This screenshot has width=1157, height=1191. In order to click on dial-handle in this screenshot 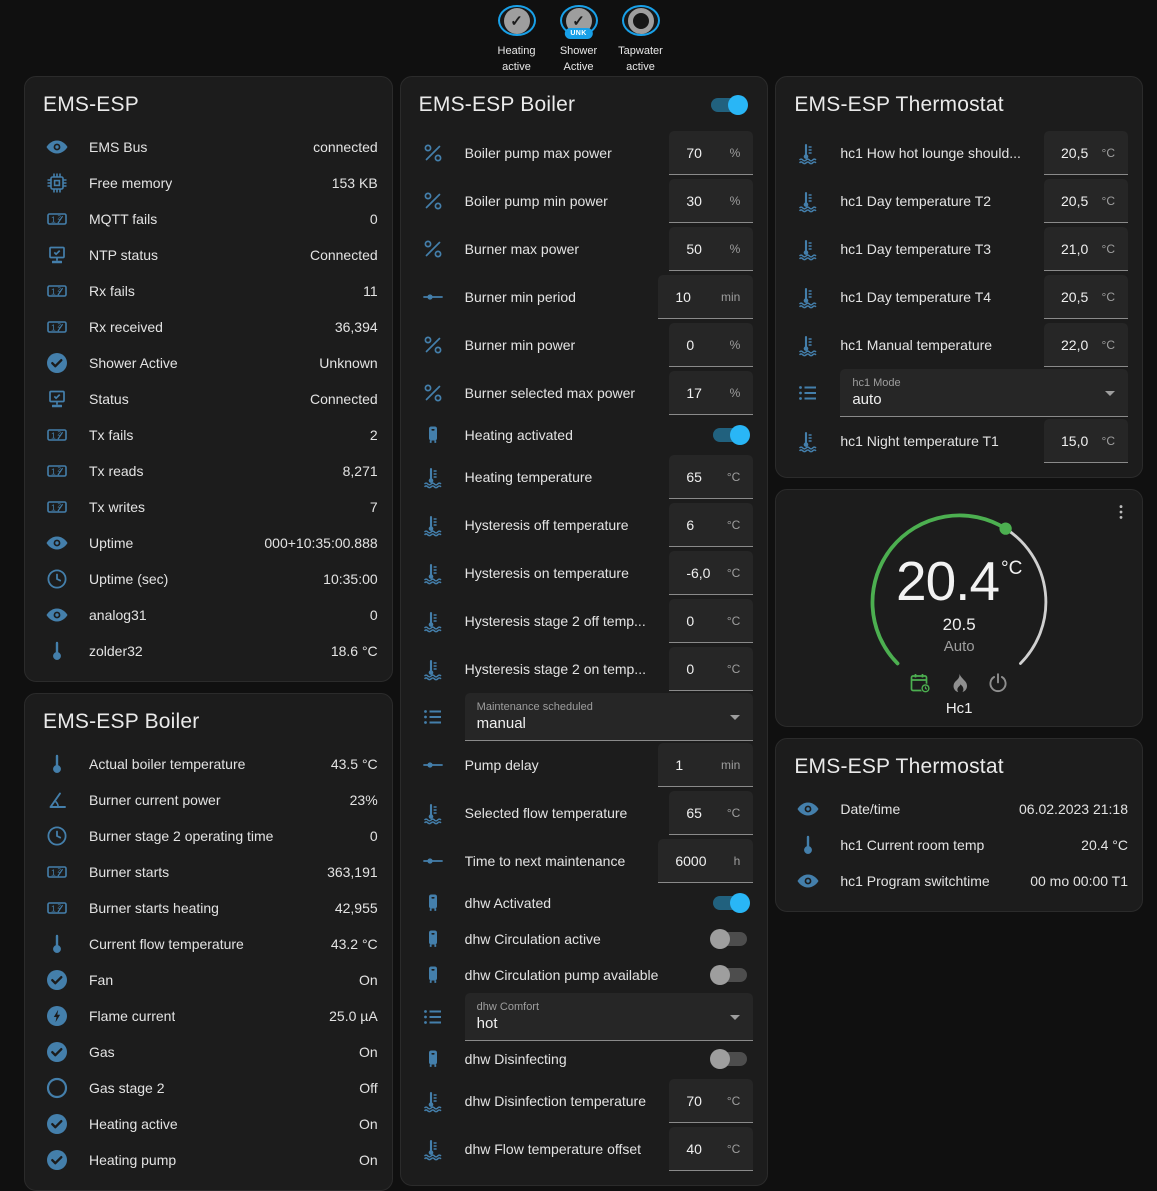, I will do `click(1005, 528)`.